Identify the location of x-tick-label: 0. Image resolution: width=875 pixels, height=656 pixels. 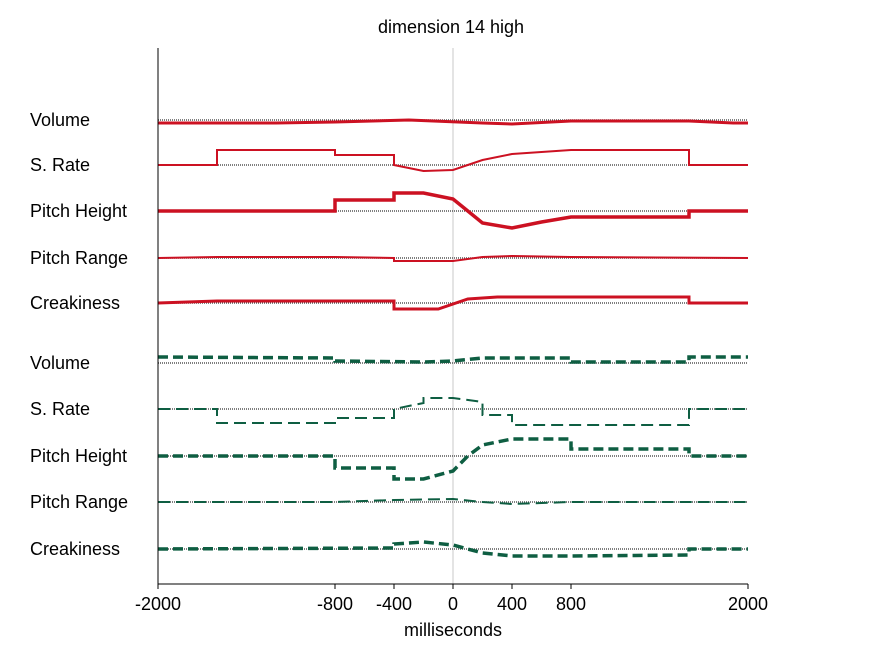
(453, 604).